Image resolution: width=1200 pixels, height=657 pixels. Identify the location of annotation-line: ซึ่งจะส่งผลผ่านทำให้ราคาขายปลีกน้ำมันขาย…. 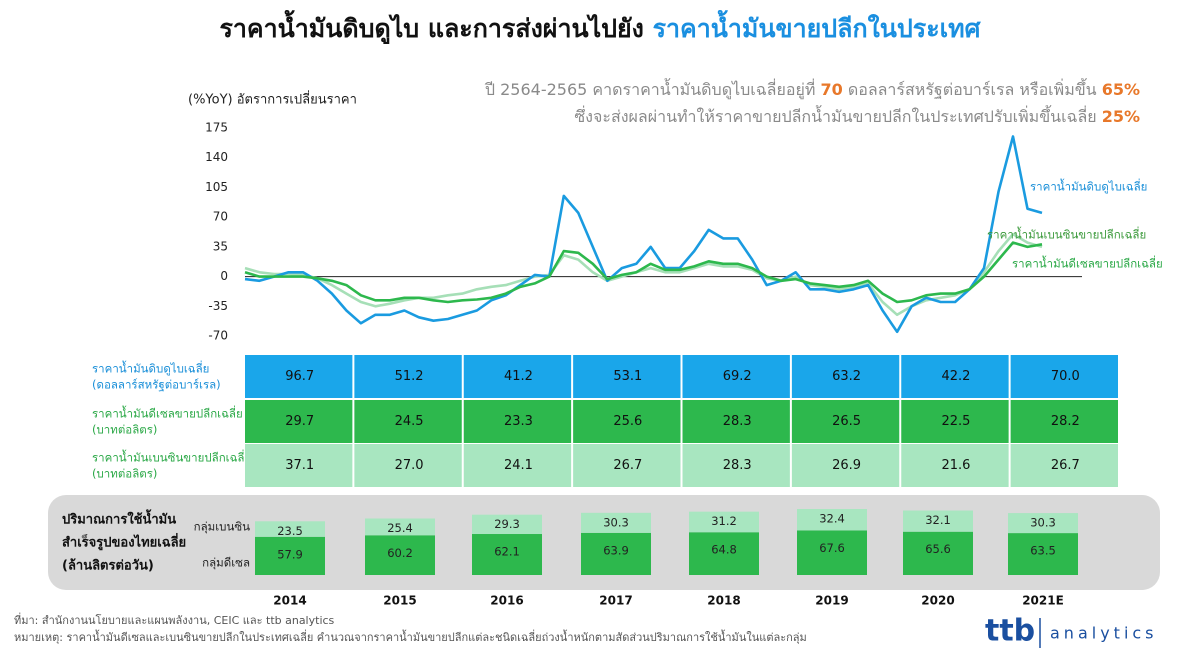
(857, 115).